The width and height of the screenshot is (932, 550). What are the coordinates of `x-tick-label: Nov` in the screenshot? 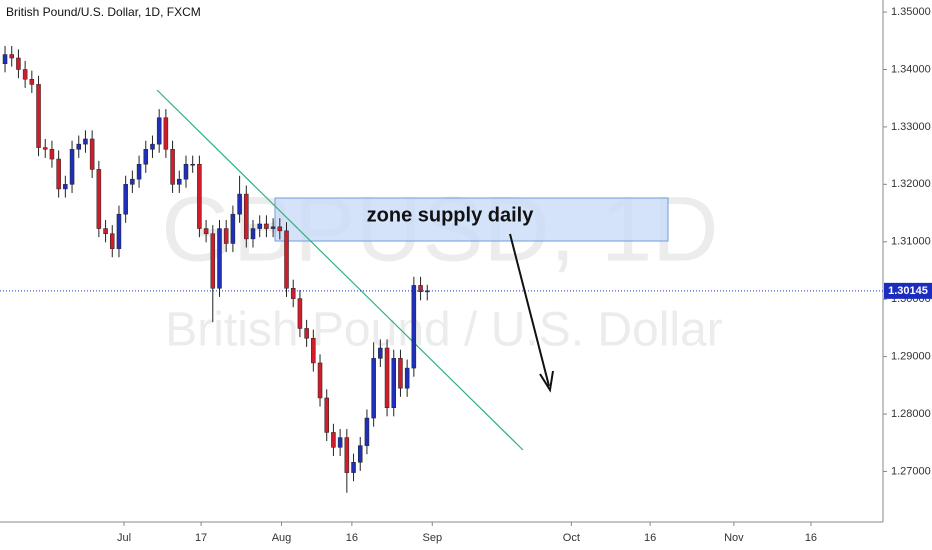 It's located at (734, 538).